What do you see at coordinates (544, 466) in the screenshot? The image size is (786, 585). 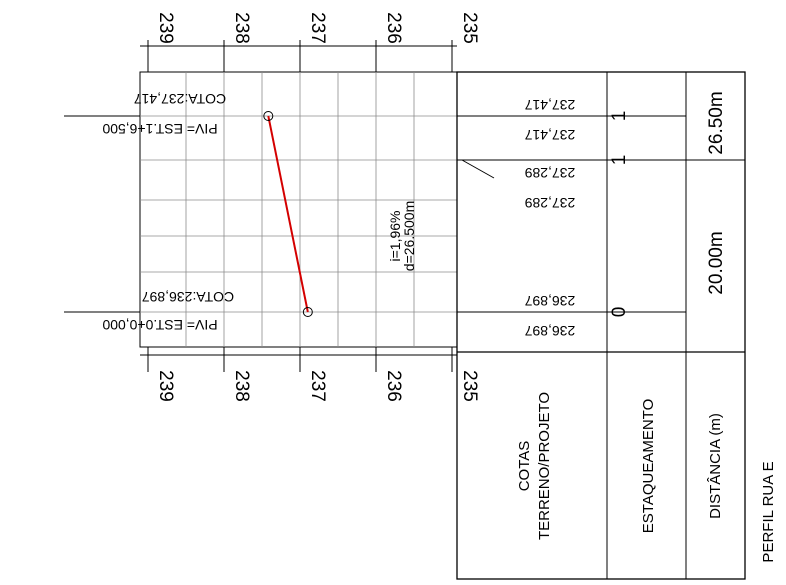 I see `row-label-terreno-projeto: TERRENO/PROJETO` at bounding box center [544, 466].